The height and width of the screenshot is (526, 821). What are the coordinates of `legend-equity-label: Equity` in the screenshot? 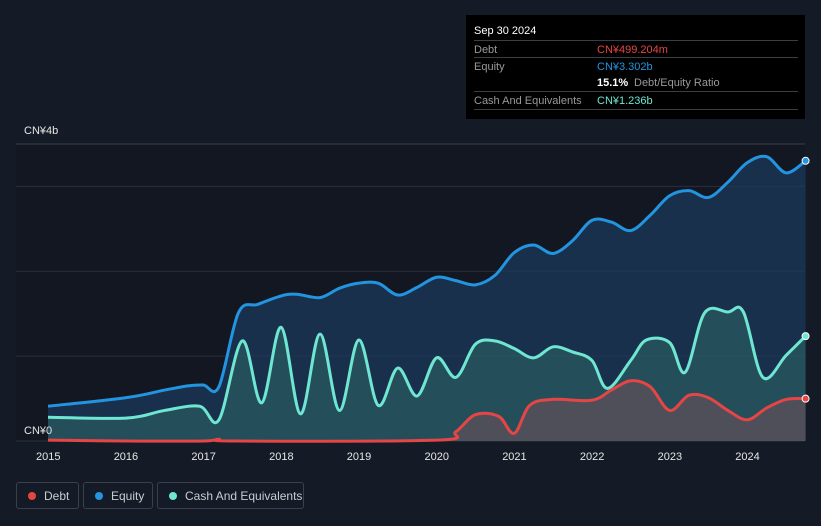 It's located at (128, 496).